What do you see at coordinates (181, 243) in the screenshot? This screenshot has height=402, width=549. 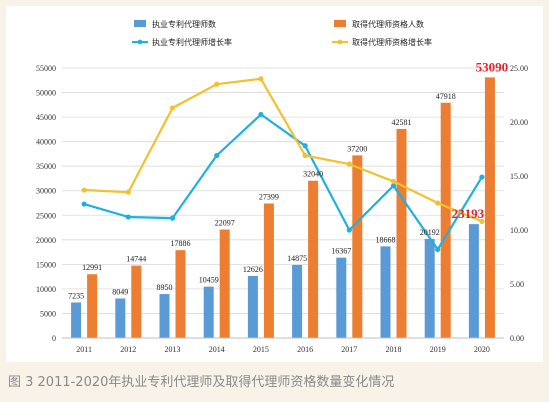 I see `data-label-qualified: 17886` at bounding box center [181, 243].